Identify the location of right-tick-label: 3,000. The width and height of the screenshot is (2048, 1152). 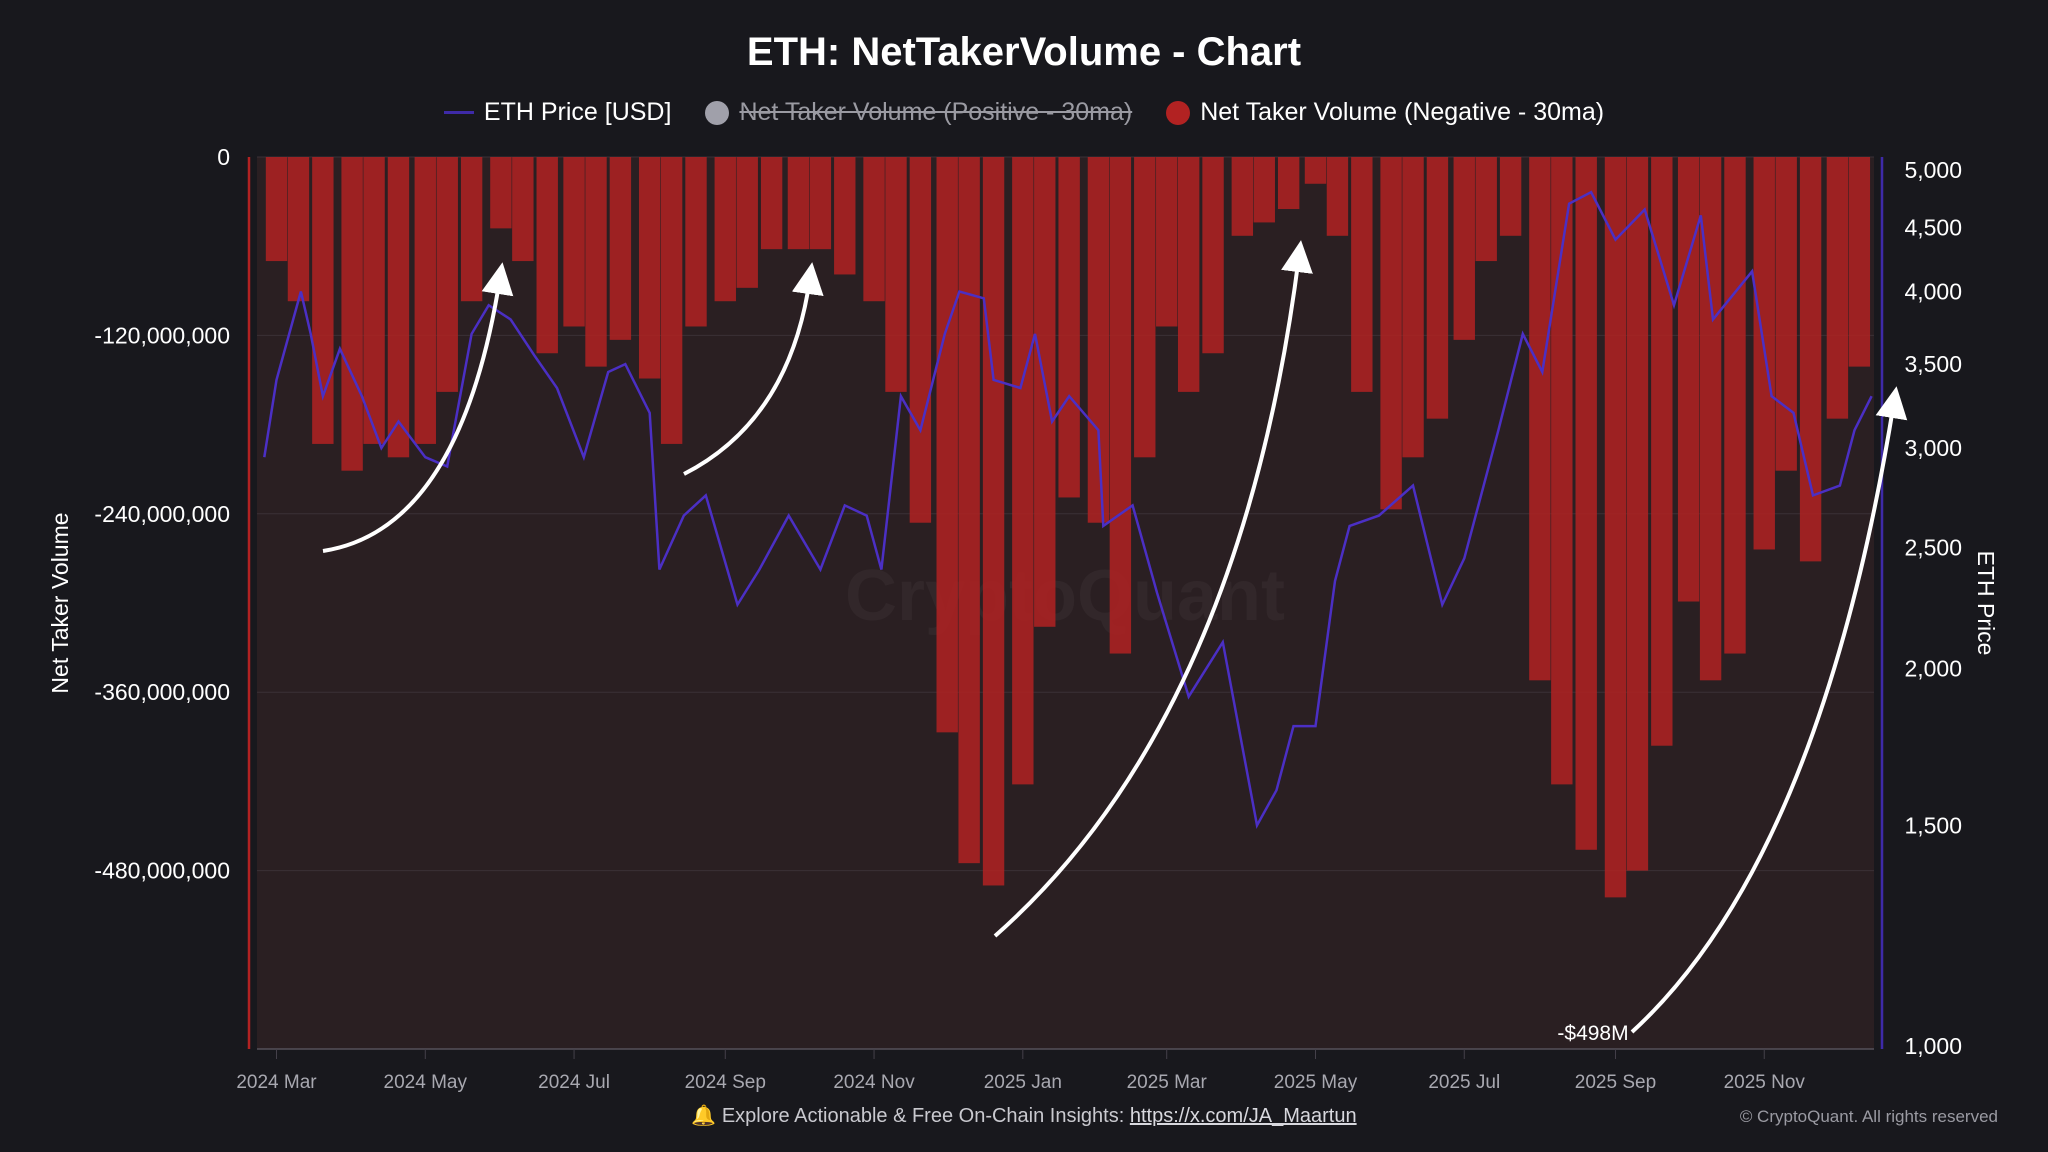
(1933, 448).